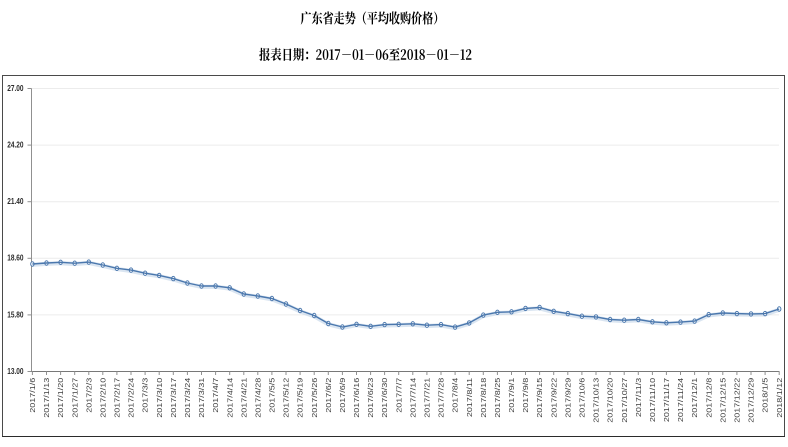  What do you see at coordinates (752, 400) in the screenshot?
I see `svg-text: 2017/12/29` at bounding box center [752, 400].